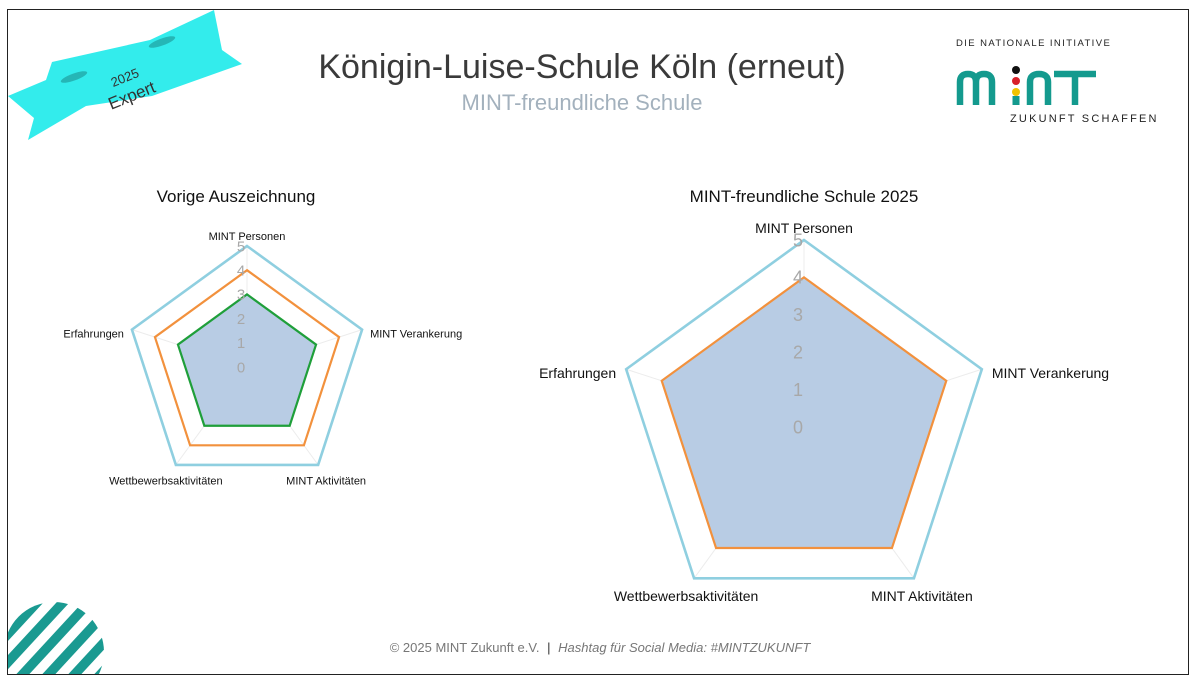  I want to click on logo-dot-red, so click(1016, 81).